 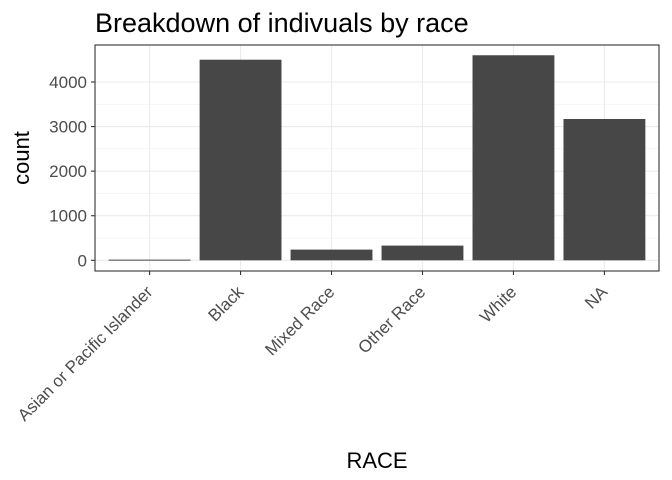 What do you see at coordinates (391, 319) in the screenshot?
I see `x-tick-label: Other Race` at bounding box center [391, 319].